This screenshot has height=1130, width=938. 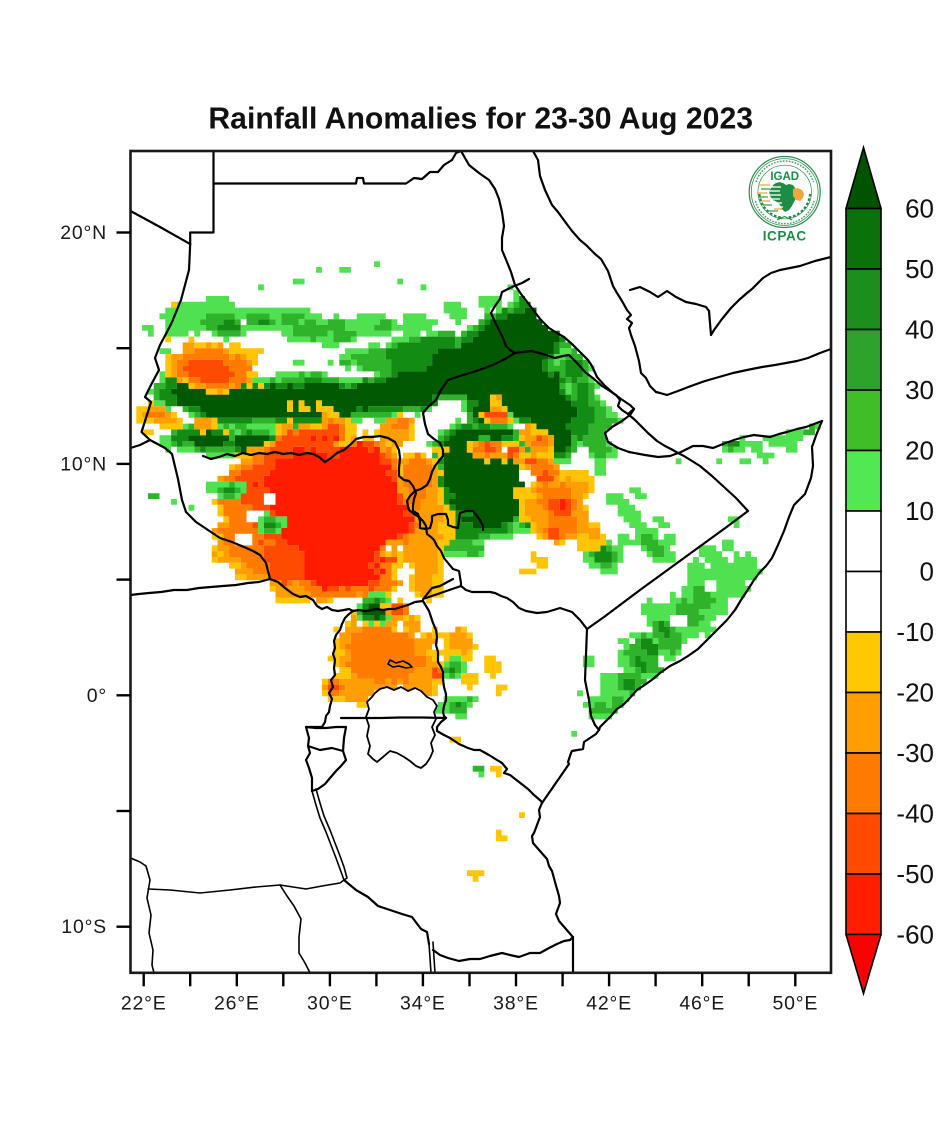 What do you see at coordinates (927, 572) in the screenshot?
I see `svg-text: 0` at bounding box center [927, 572].